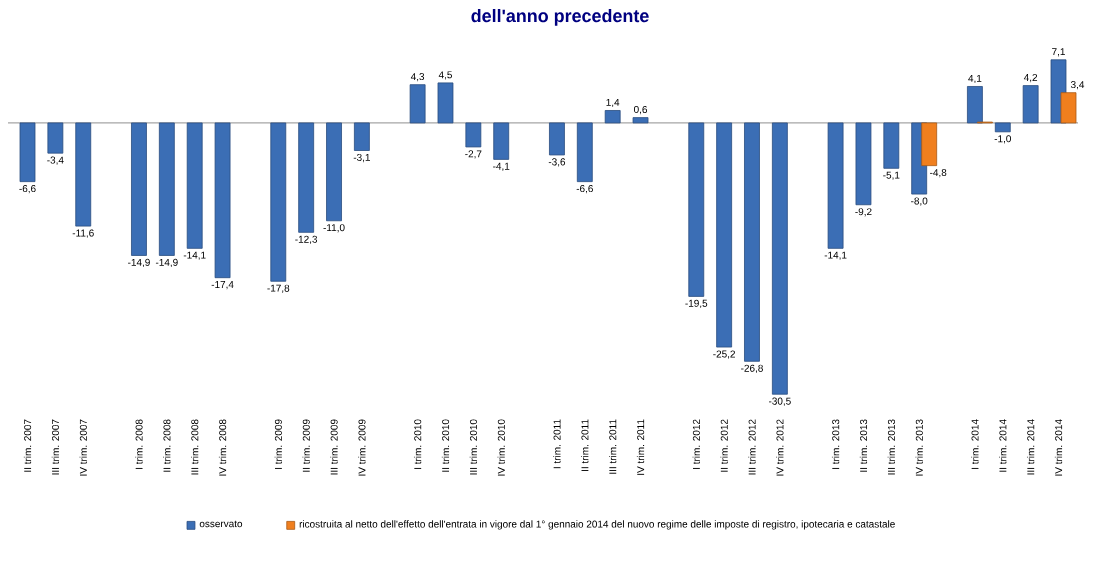  I want to click on chart-title: dell'anno precedente, so click(560, 17).